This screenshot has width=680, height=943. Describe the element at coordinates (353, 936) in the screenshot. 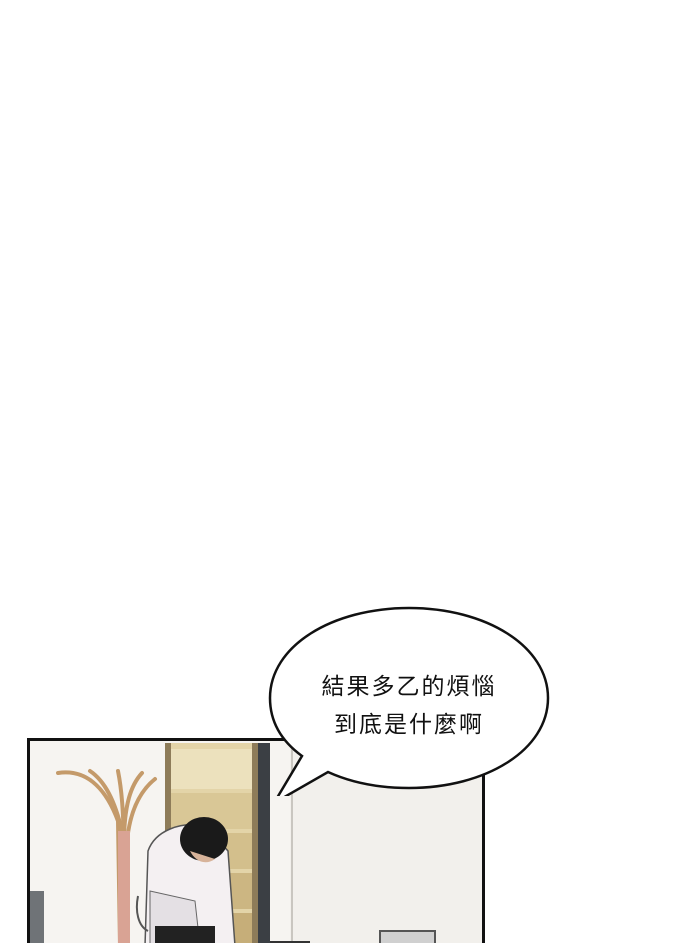

I see `floor-box` at that location.